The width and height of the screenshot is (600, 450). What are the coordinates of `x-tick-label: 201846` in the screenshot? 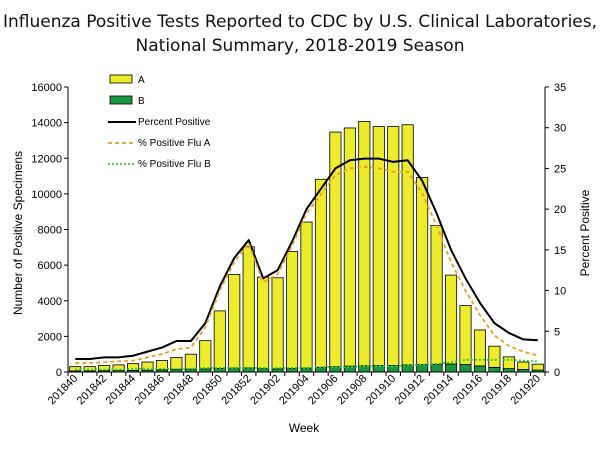 It's located at (150, 390).